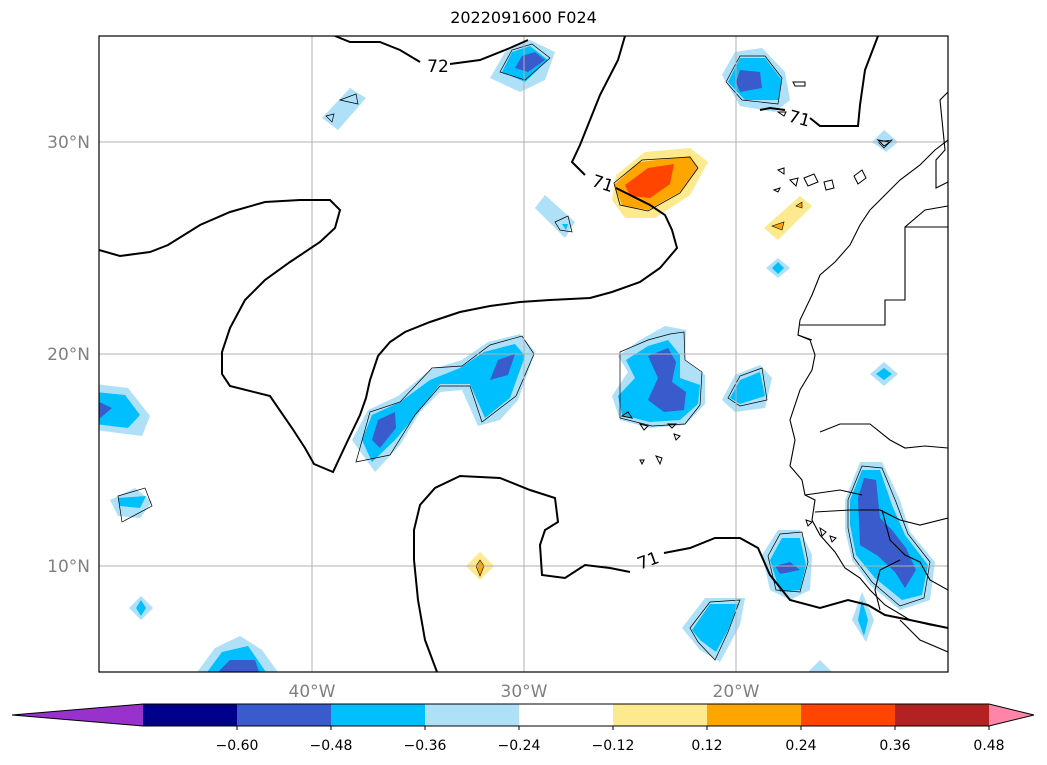  I want to click on colorbar-tick-label: 0.24, so click(800, 746).